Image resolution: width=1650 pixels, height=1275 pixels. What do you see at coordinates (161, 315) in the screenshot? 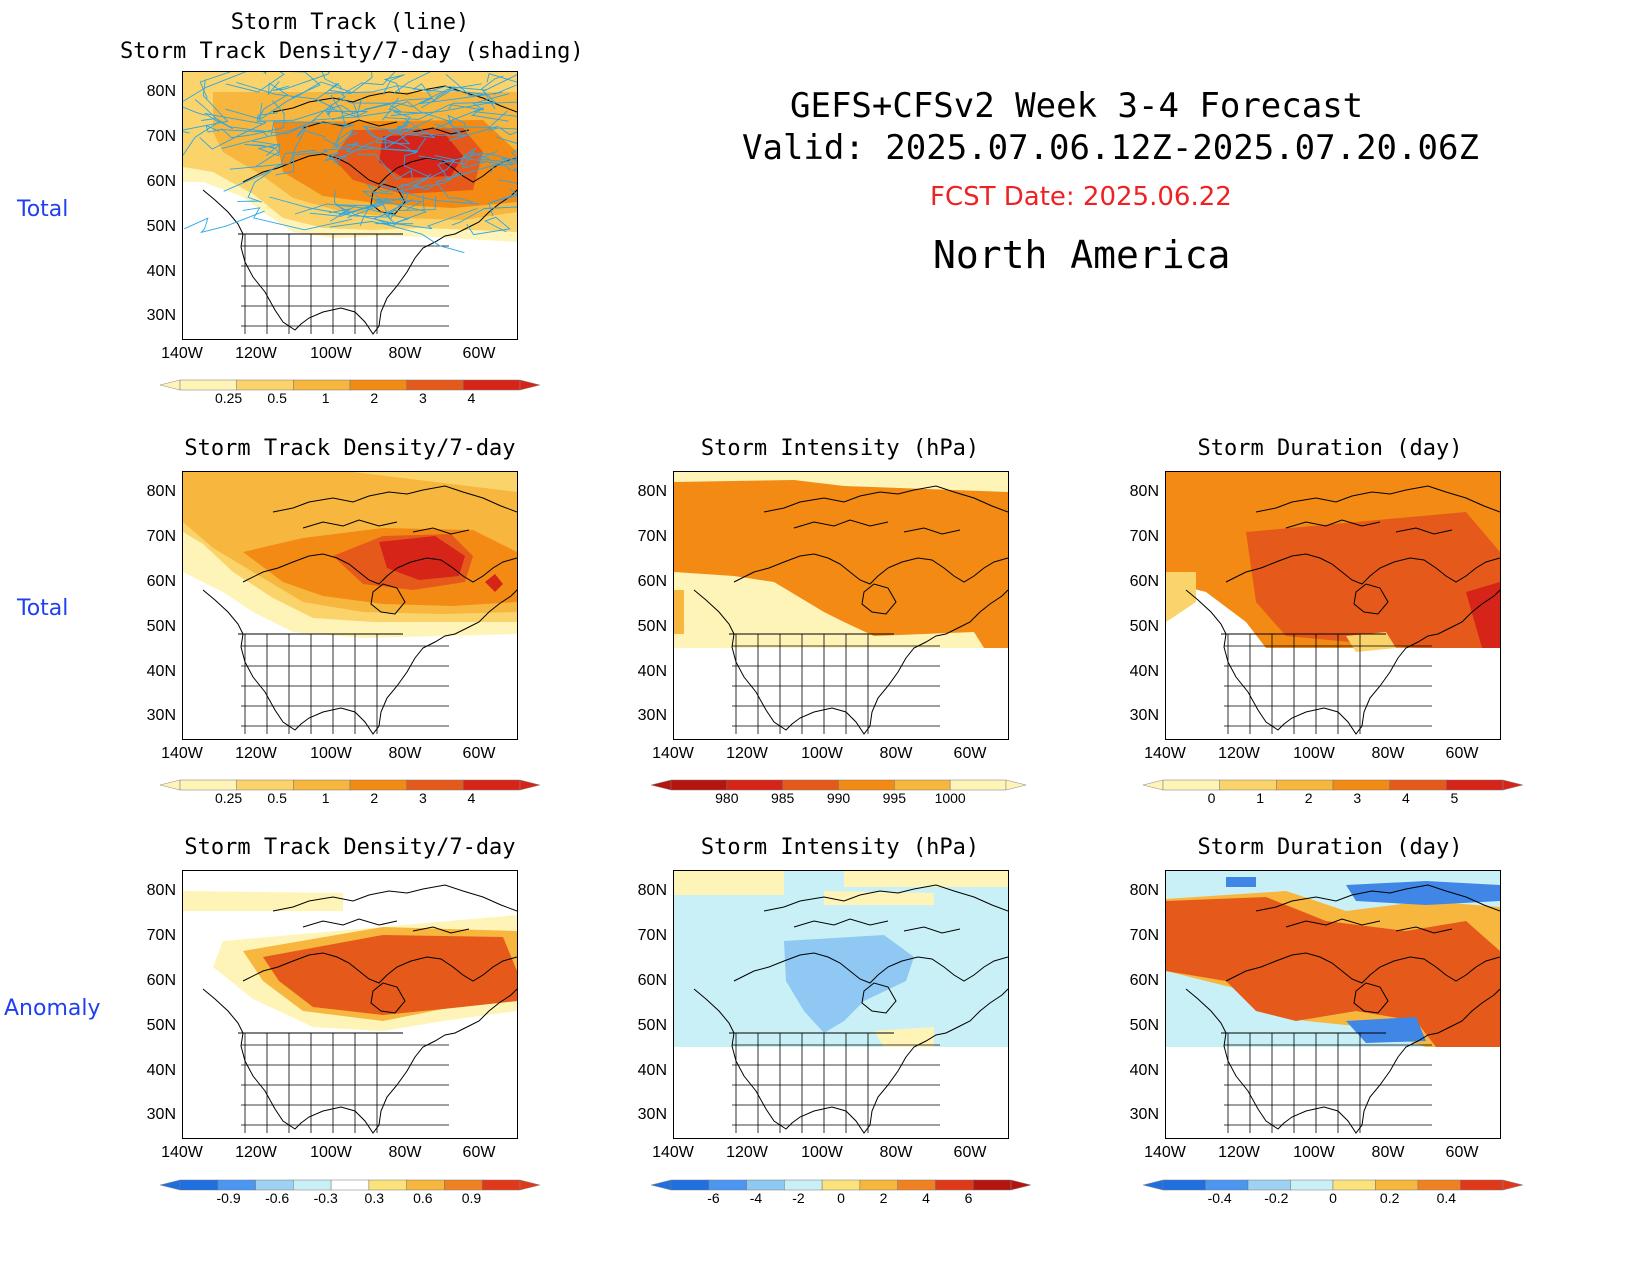
I see `lat-tick-1-5: 30N` at bounding box center [161, 315].